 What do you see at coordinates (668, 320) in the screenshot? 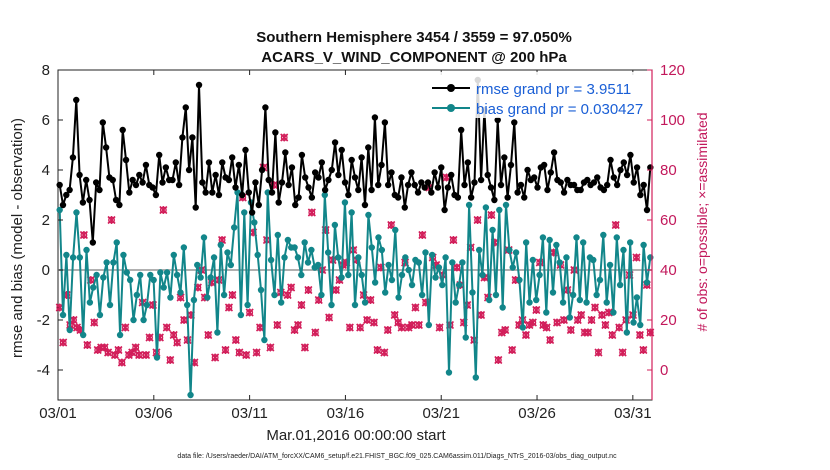
I see `y-right-tick-label: 20` at bounding box center [668, 320].